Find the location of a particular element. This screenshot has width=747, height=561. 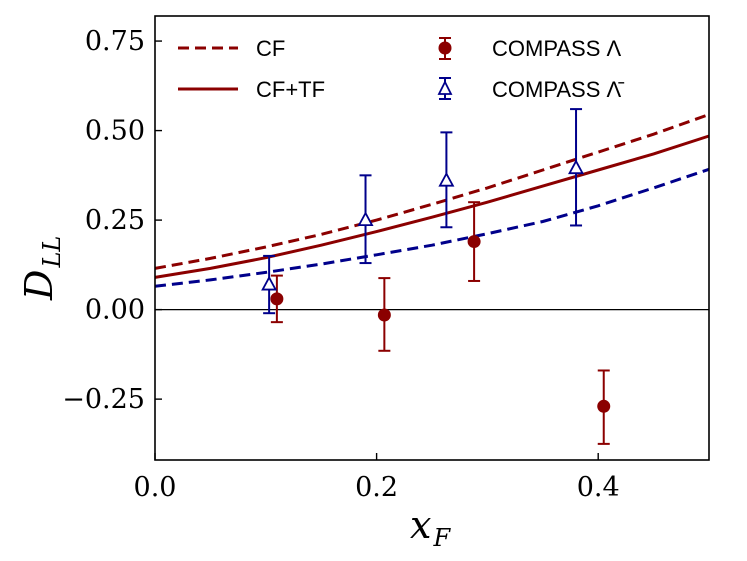

y-tick-label: 0.00 is located at coordinates (115, 310).